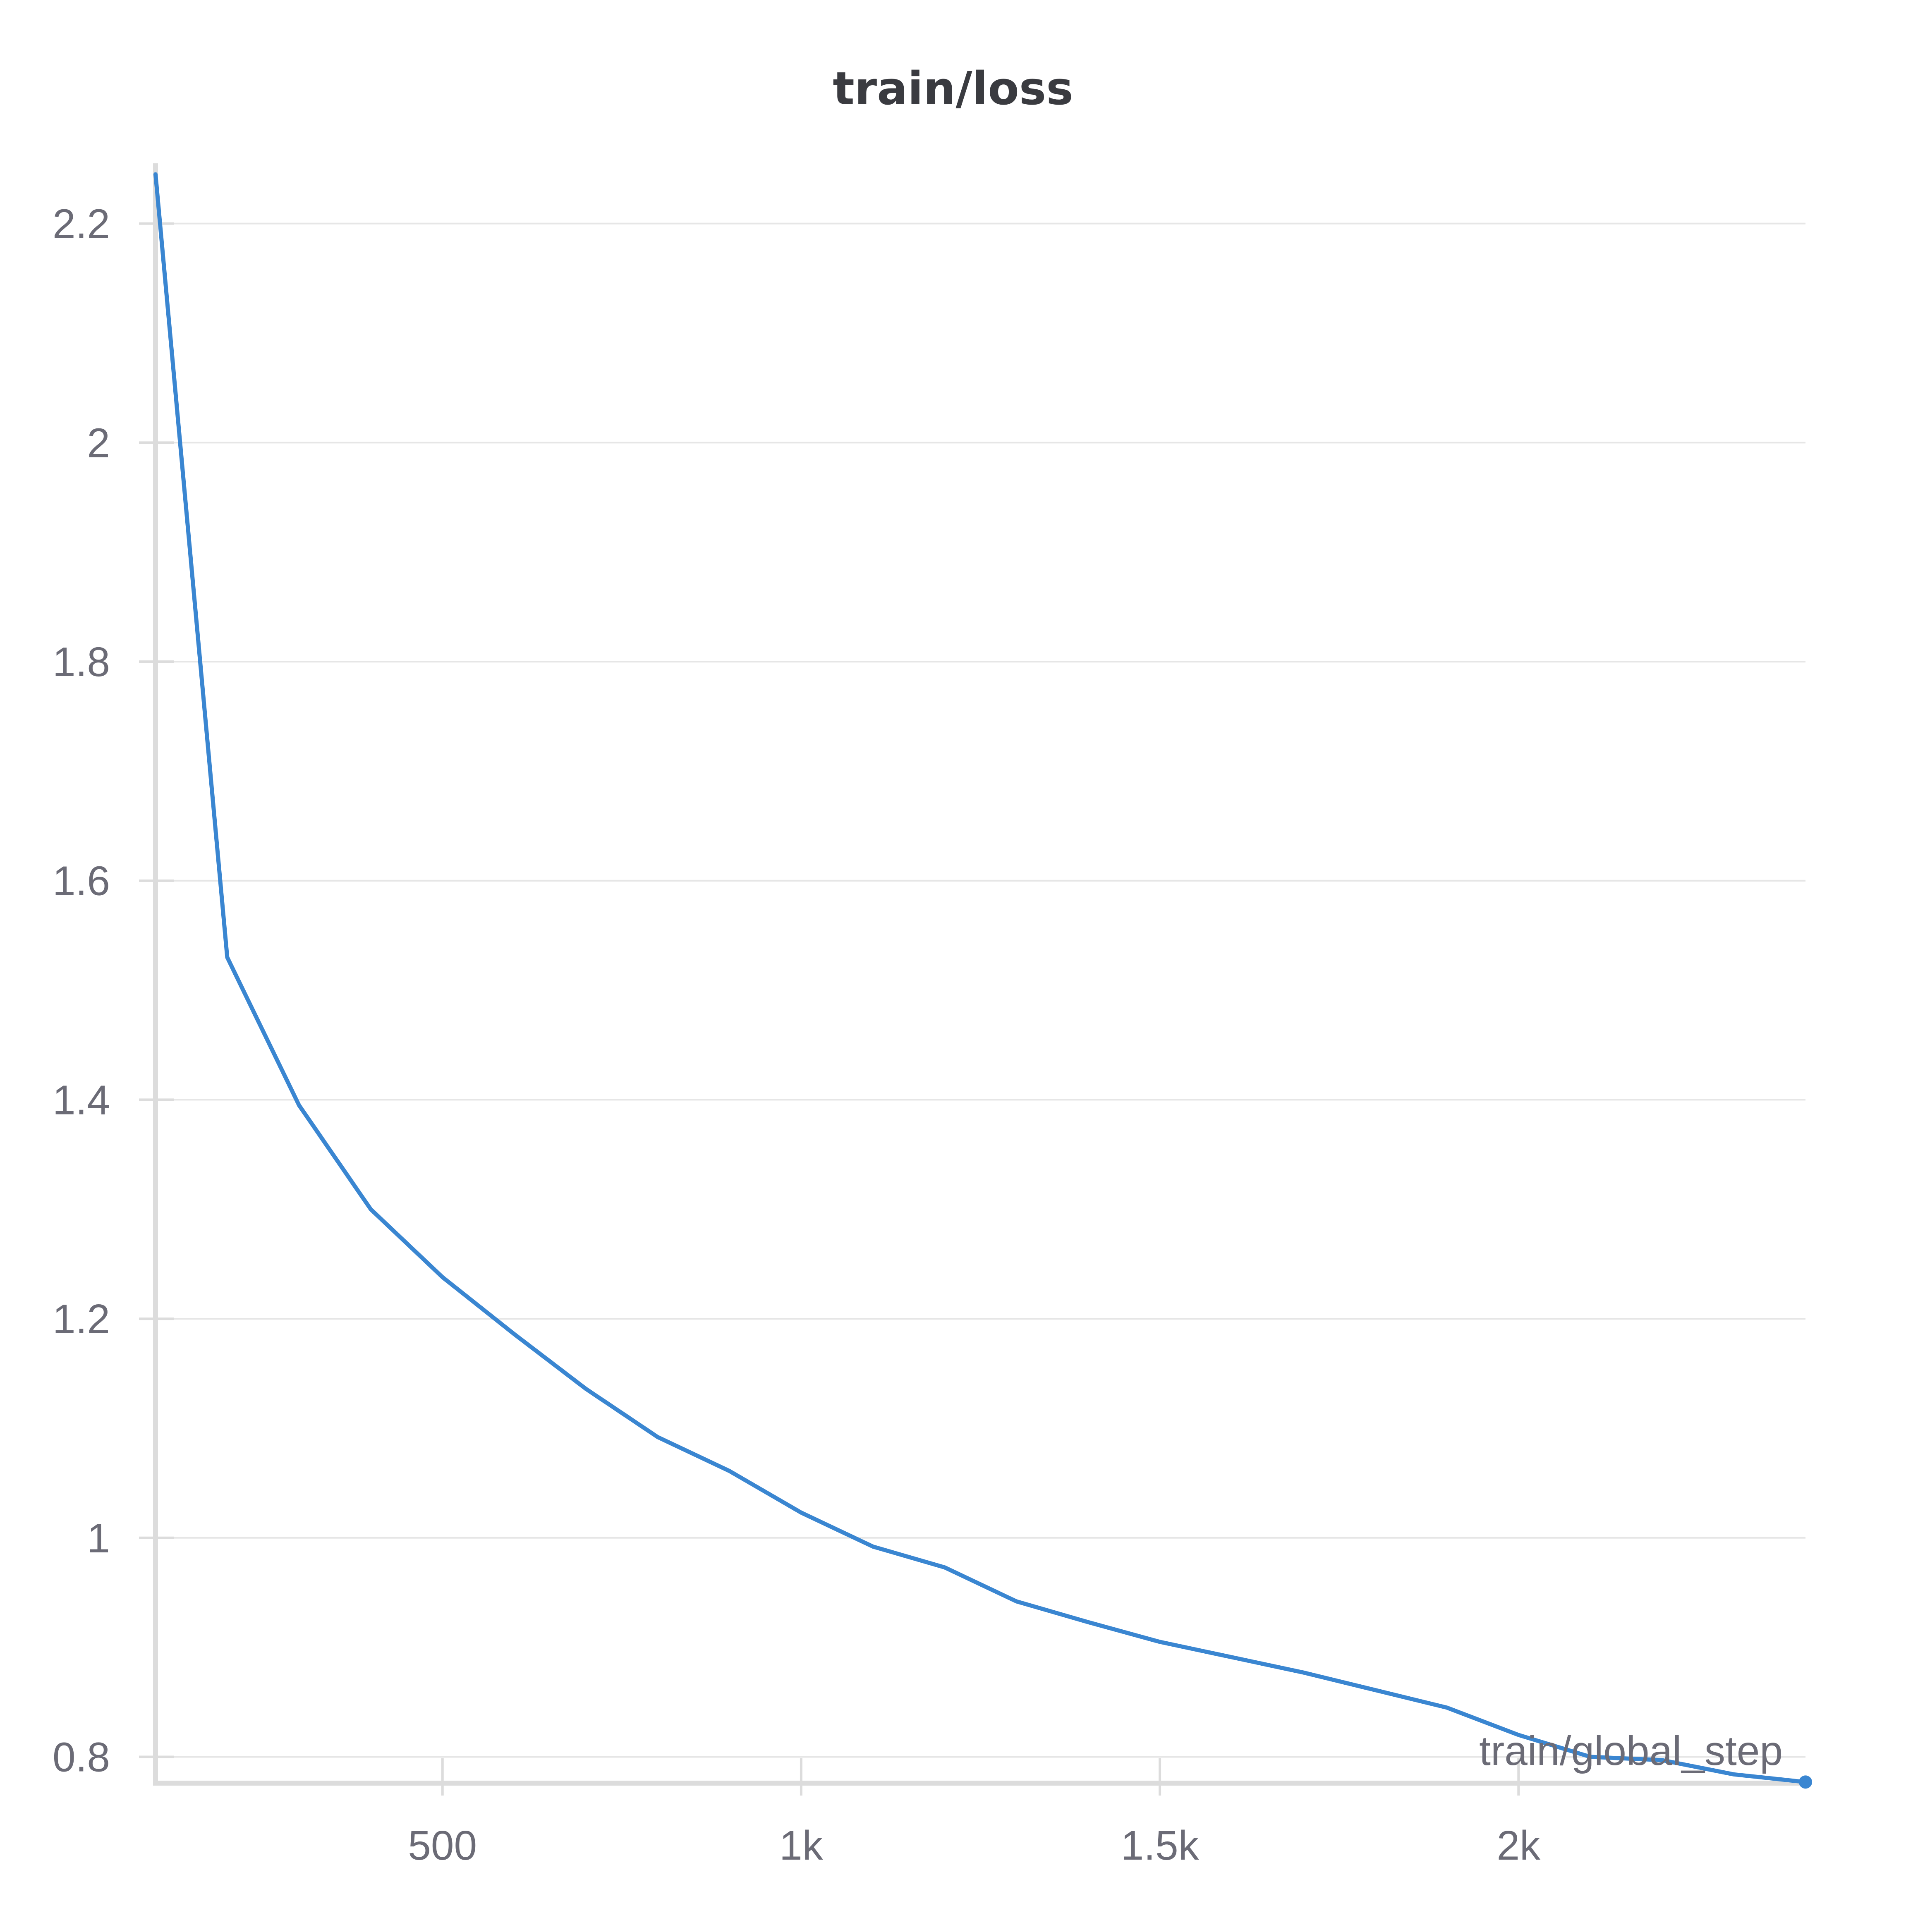 The height and width of the screenshot is (1932, 1906). Describe the element at coordinates (1519, 1845) in the screenshot. I see `x-tick-label: 2k` at that location.